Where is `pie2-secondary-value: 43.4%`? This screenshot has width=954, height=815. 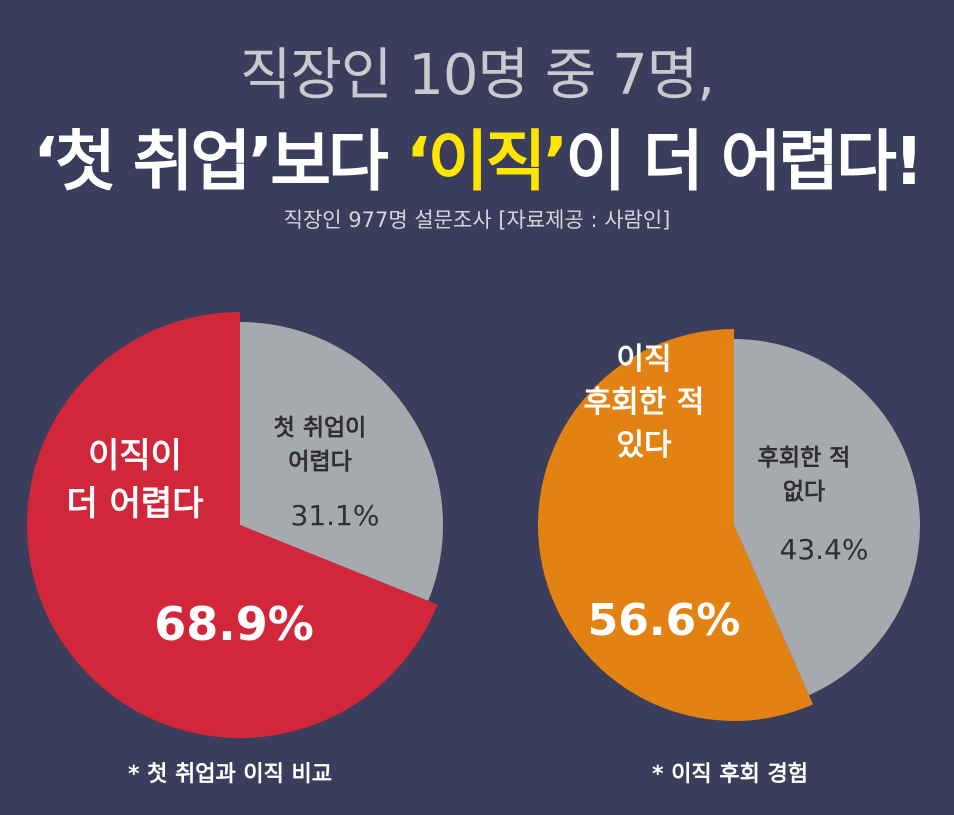
pie2-secondary-value: 43.4% is located at coordinates (824, 549).